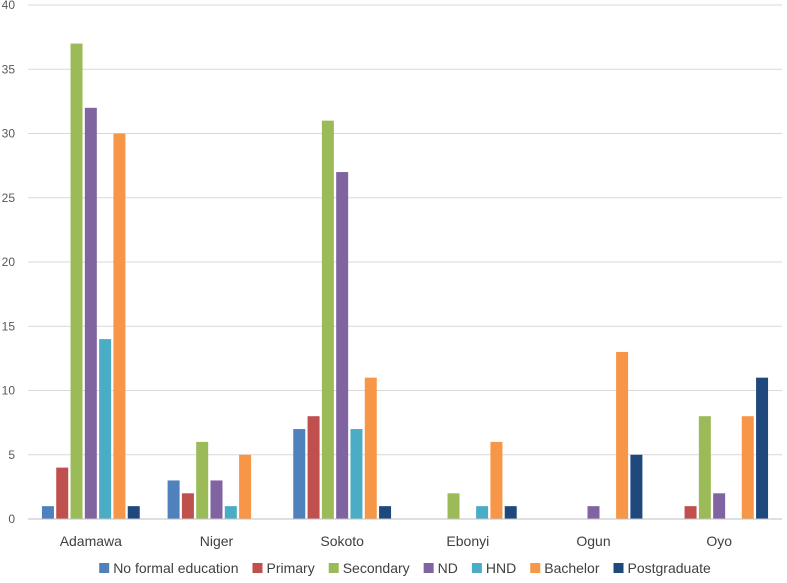 The width and height of the screenshot is (787, 583). What do you see at coordinates (396, 541) in the screenshot?
I see `x-axis-categories: Adamawa Niger Sokoto Ebonyi Ogun Oyo` at bounding box center [396, 541].